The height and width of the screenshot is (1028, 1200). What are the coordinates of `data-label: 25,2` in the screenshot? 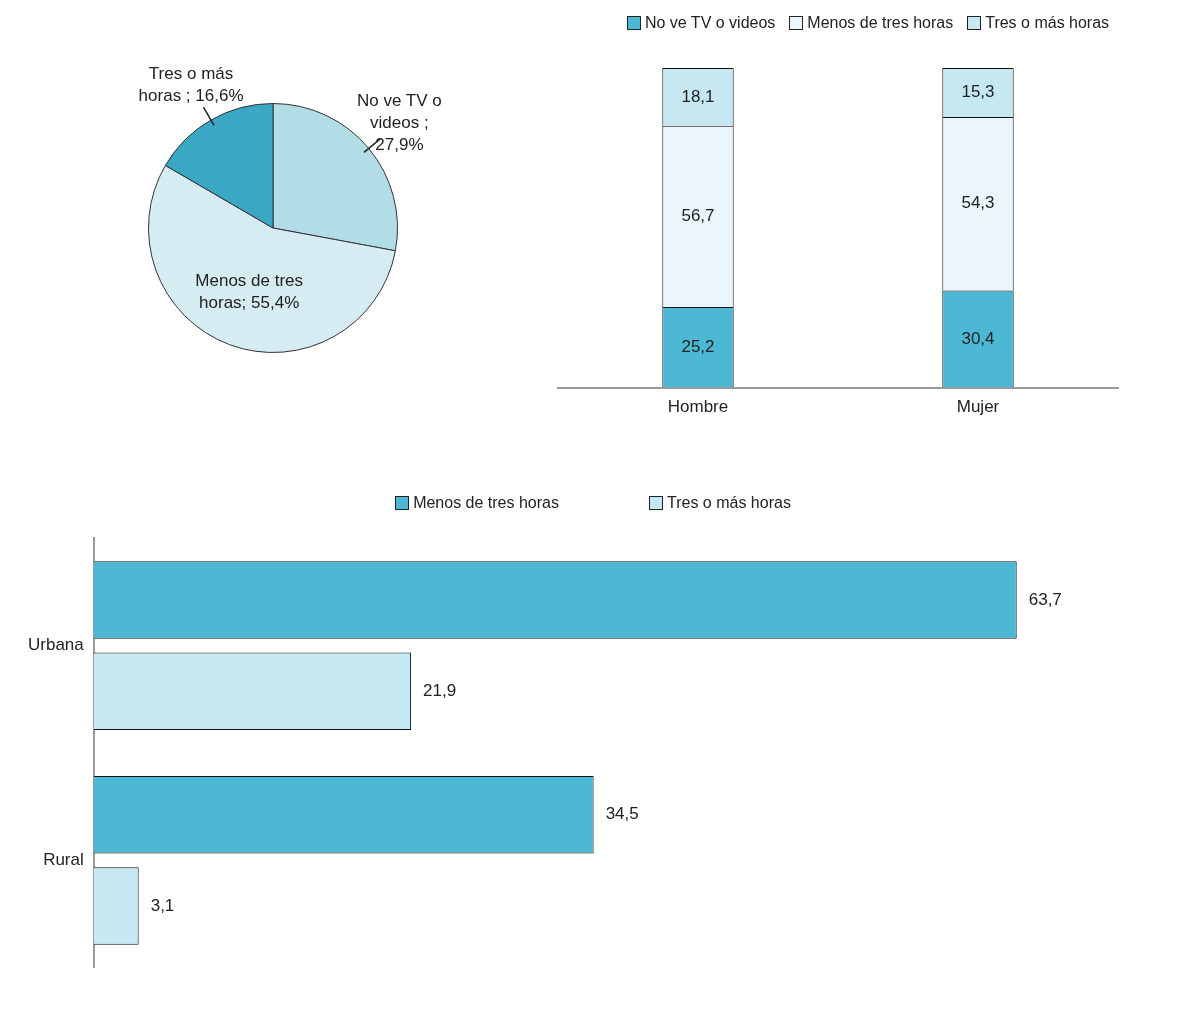 It's located at (698, 347).